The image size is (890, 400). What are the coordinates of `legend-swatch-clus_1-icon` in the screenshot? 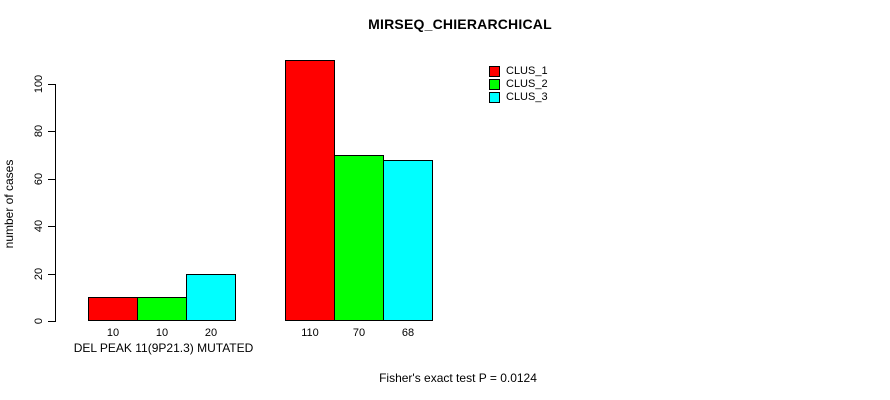 It's located at (494, 71).